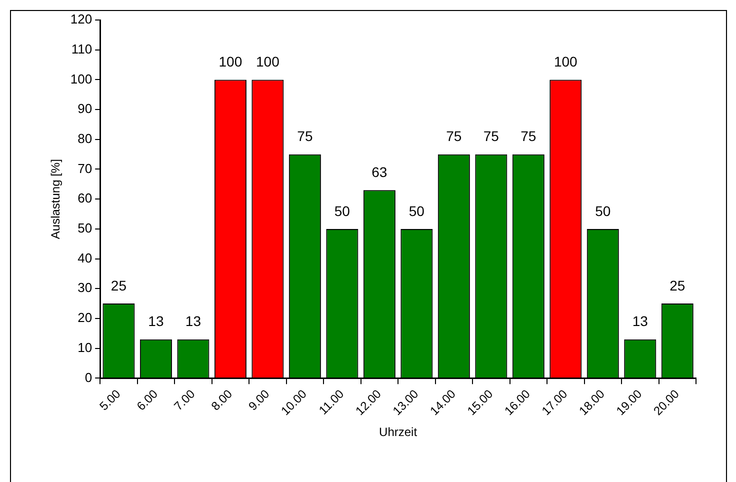 The height and width of the screenshot is (482, 736). I want to click on x-tick-label: 7.00, so click(184, 400).